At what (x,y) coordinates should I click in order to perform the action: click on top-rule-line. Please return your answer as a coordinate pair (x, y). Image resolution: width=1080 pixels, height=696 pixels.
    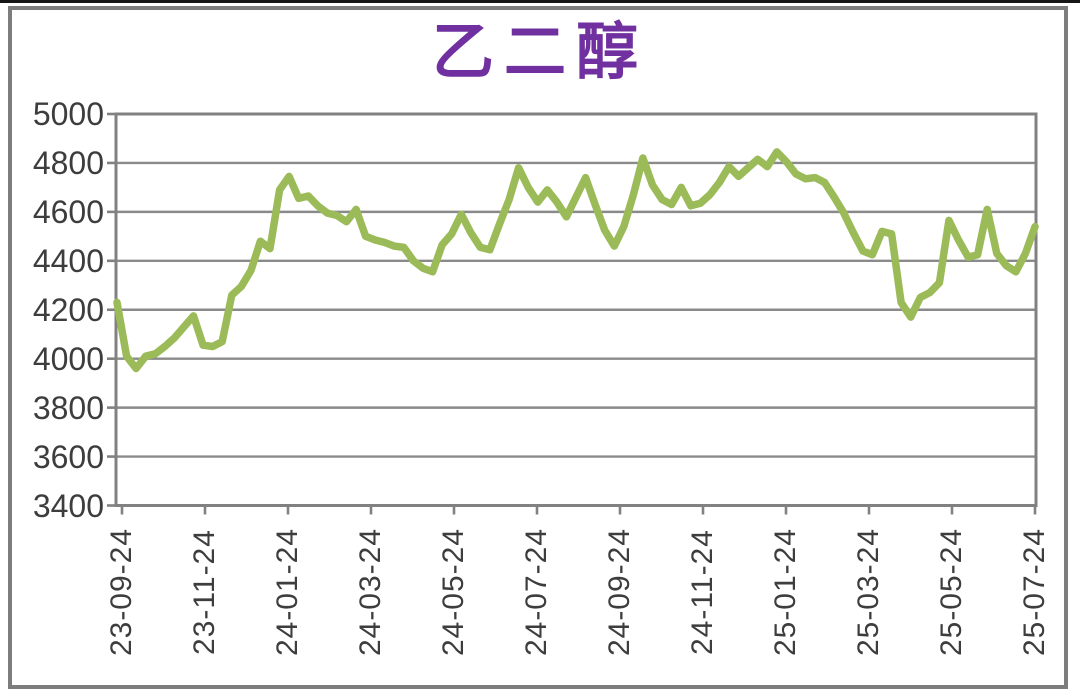
    Looking at the image, I should click on (540, 1).